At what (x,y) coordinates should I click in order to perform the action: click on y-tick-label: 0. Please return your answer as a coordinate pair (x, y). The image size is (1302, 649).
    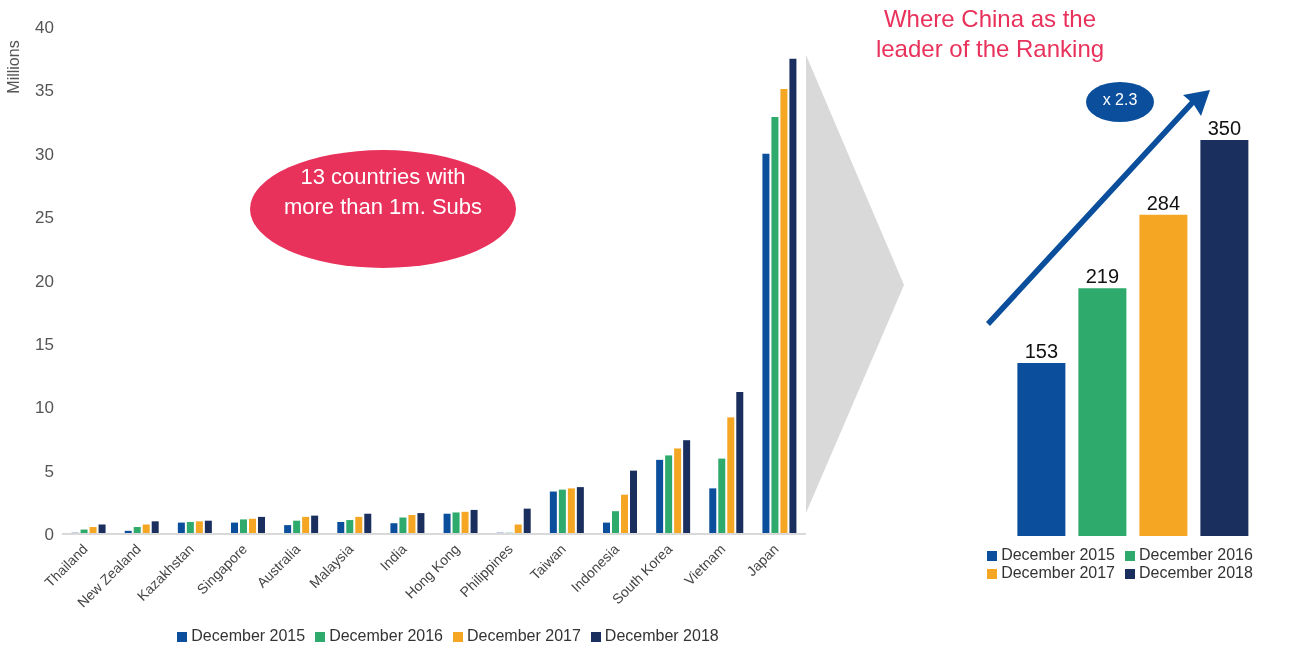
    Looking at the image, I should click on (49, 535).